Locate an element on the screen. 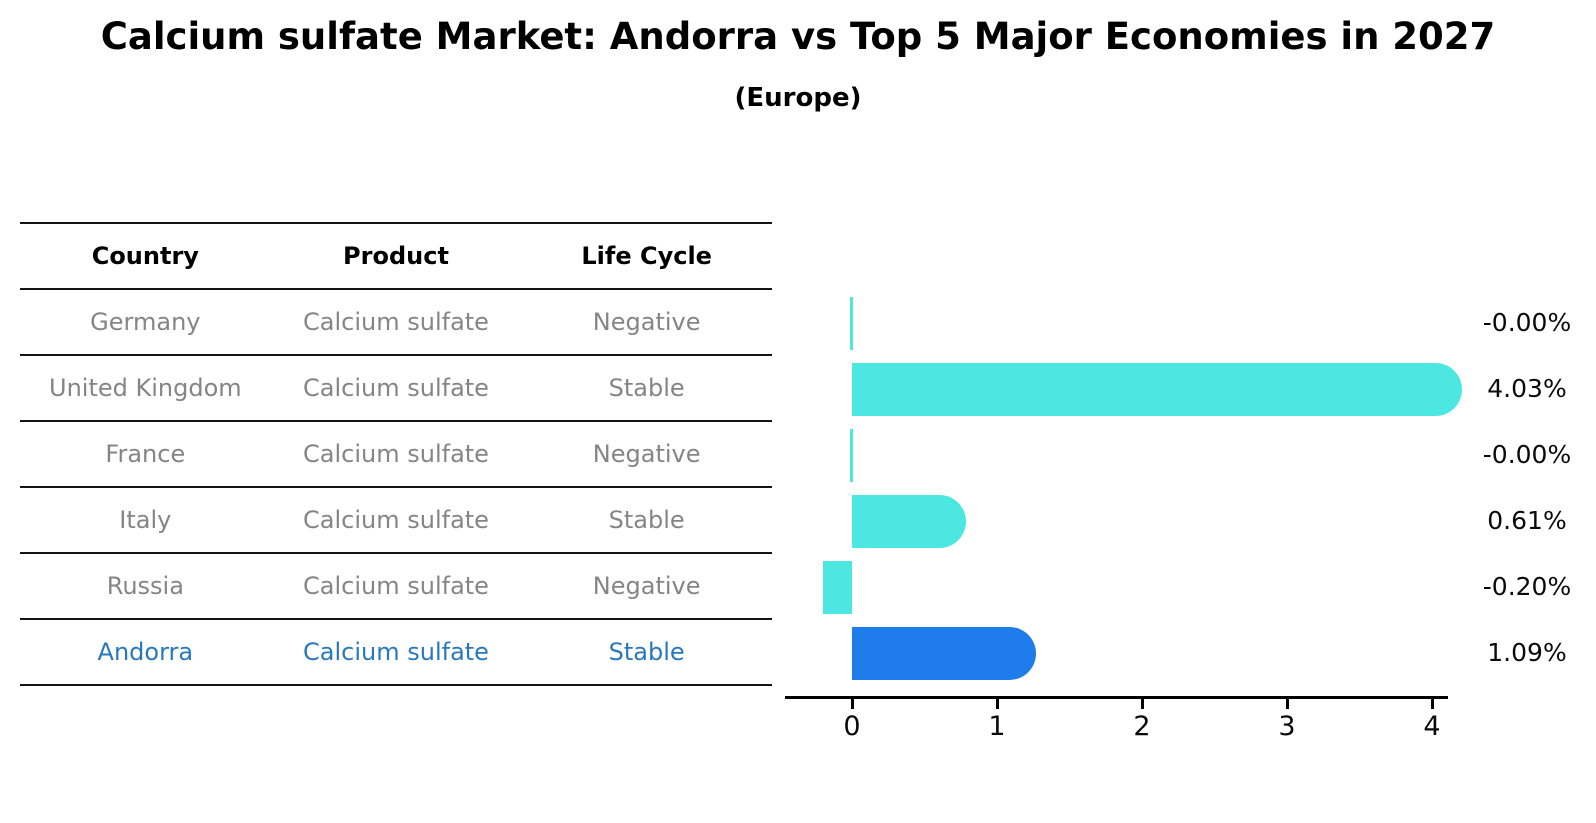 This screenshot has height=823, width=1596. table-row: United Kingdom Calcium sulfate Stable is located at coordinates (396, 389).